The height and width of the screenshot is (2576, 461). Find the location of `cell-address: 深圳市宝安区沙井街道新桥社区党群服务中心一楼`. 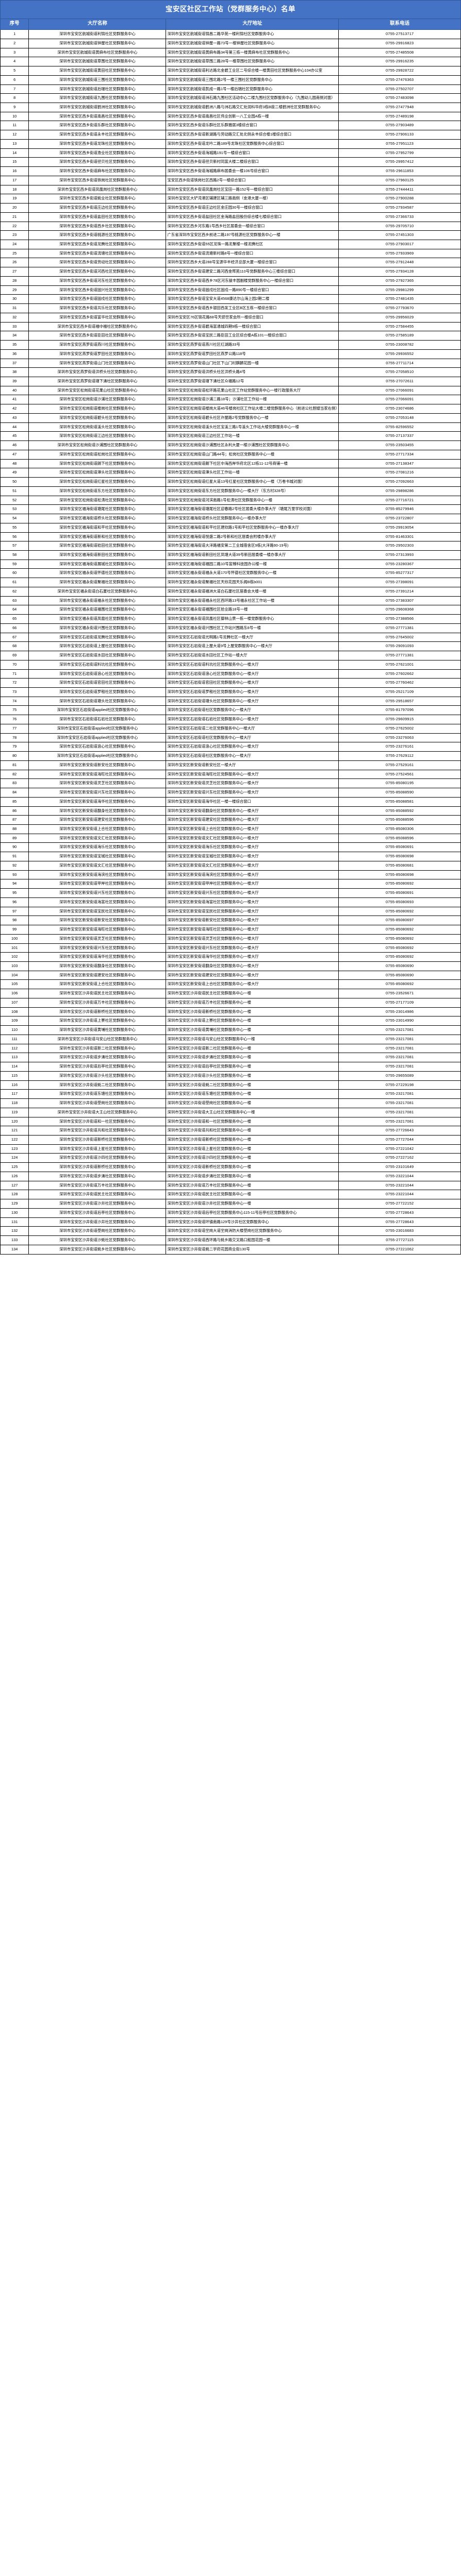

cell-address: 深圳市宝安区沙井街道新桥社区党群服务中心一楼 is located at coordinates (252, 1012).